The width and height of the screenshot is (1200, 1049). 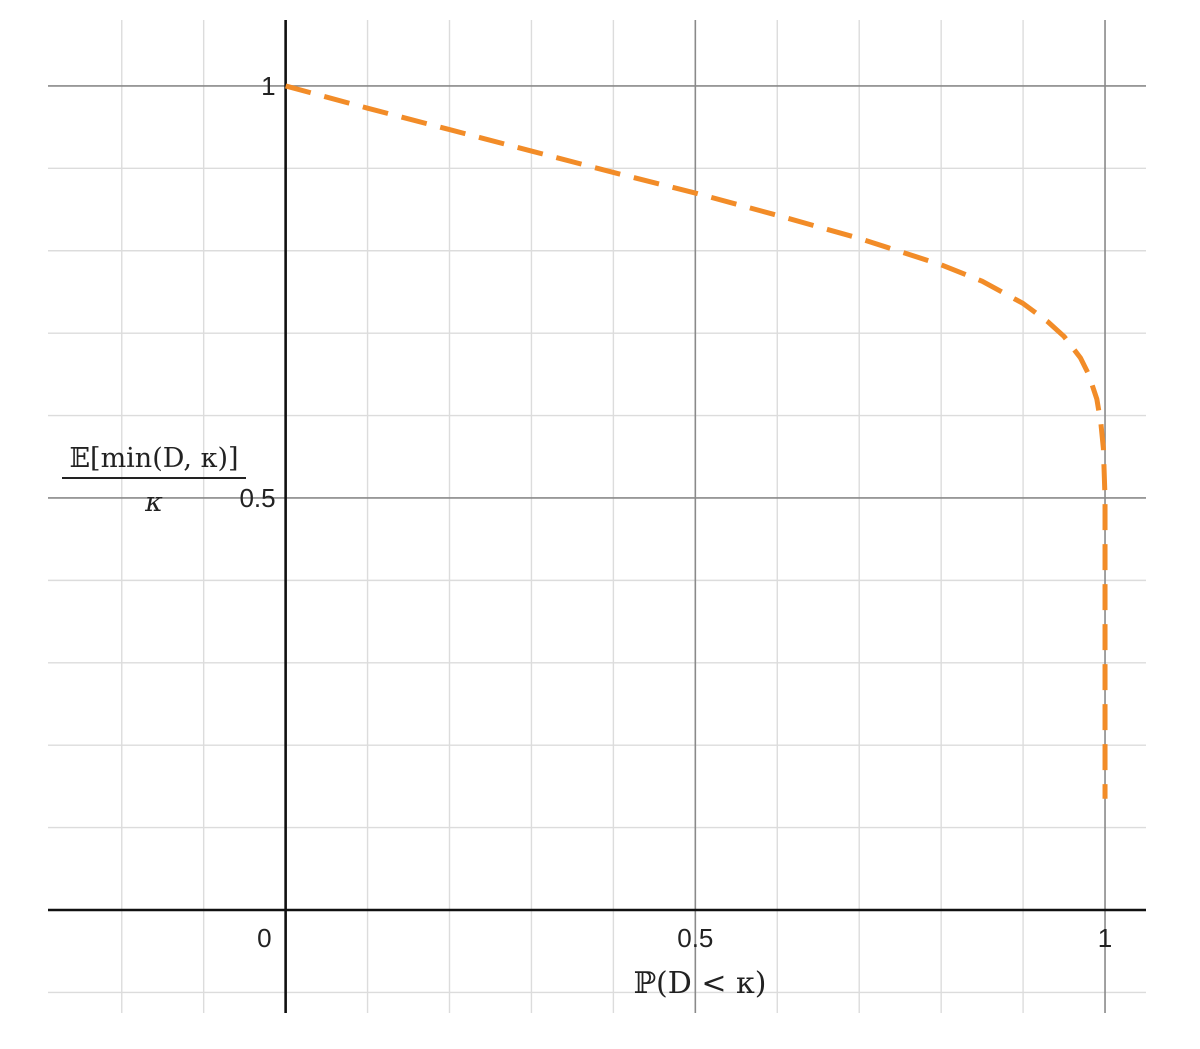 What do you see at coordinates (257, 498) in the screenshot?
I see `y-tick-label: 0.5` at bounding box center [257, 498].